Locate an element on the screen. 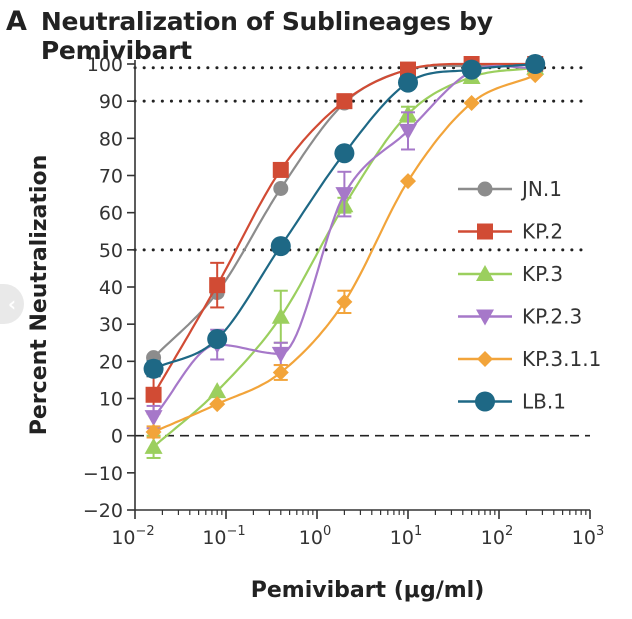 This screenshot has height=619, width=632. y-tick-label: 60 is located at coordinates (111, 214).